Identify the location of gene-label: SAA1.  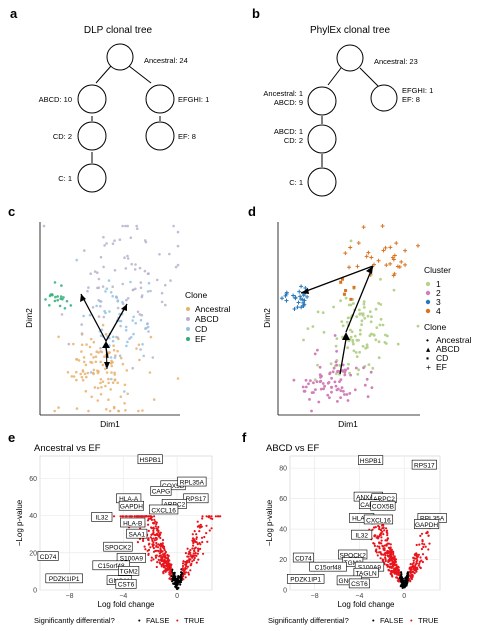
(136, 534).